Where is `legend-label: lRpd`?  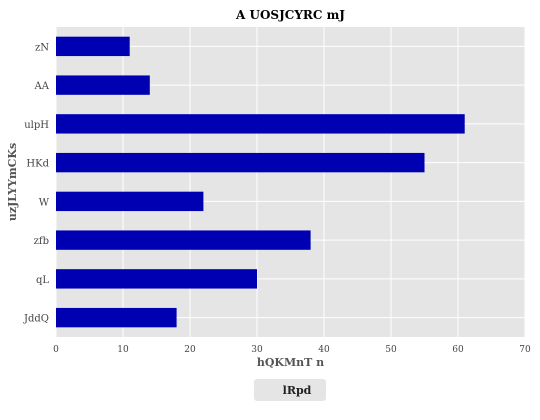 legend-label: lRpd is located at coordinates (297, 390).